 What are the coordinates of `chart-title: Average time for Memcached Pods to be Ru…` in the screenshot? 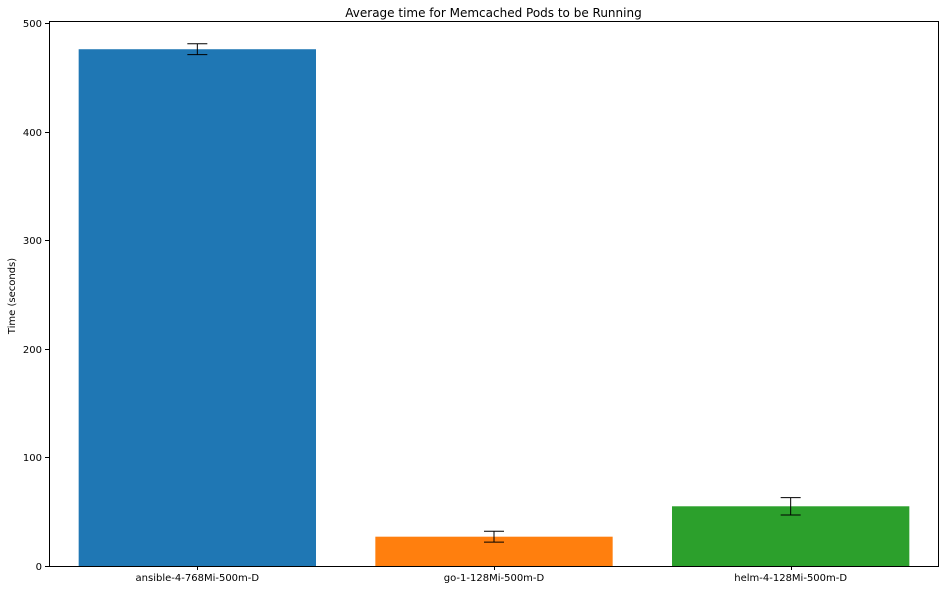 It's located at (493, 13).